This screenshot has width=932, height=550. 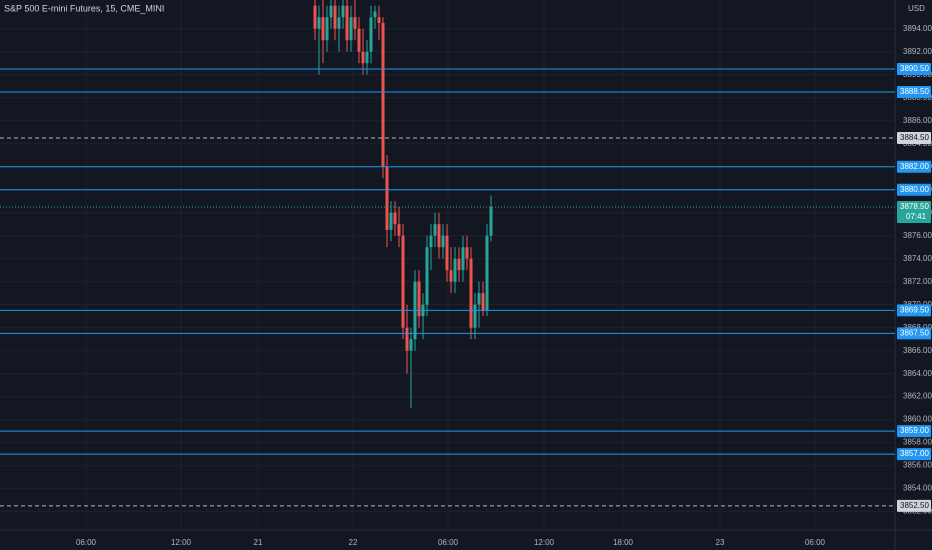 What do you see at coordinates (914, 206) in the screenshot?
I see `last-price-label: 3878.50` at bounding box center [914, 206].